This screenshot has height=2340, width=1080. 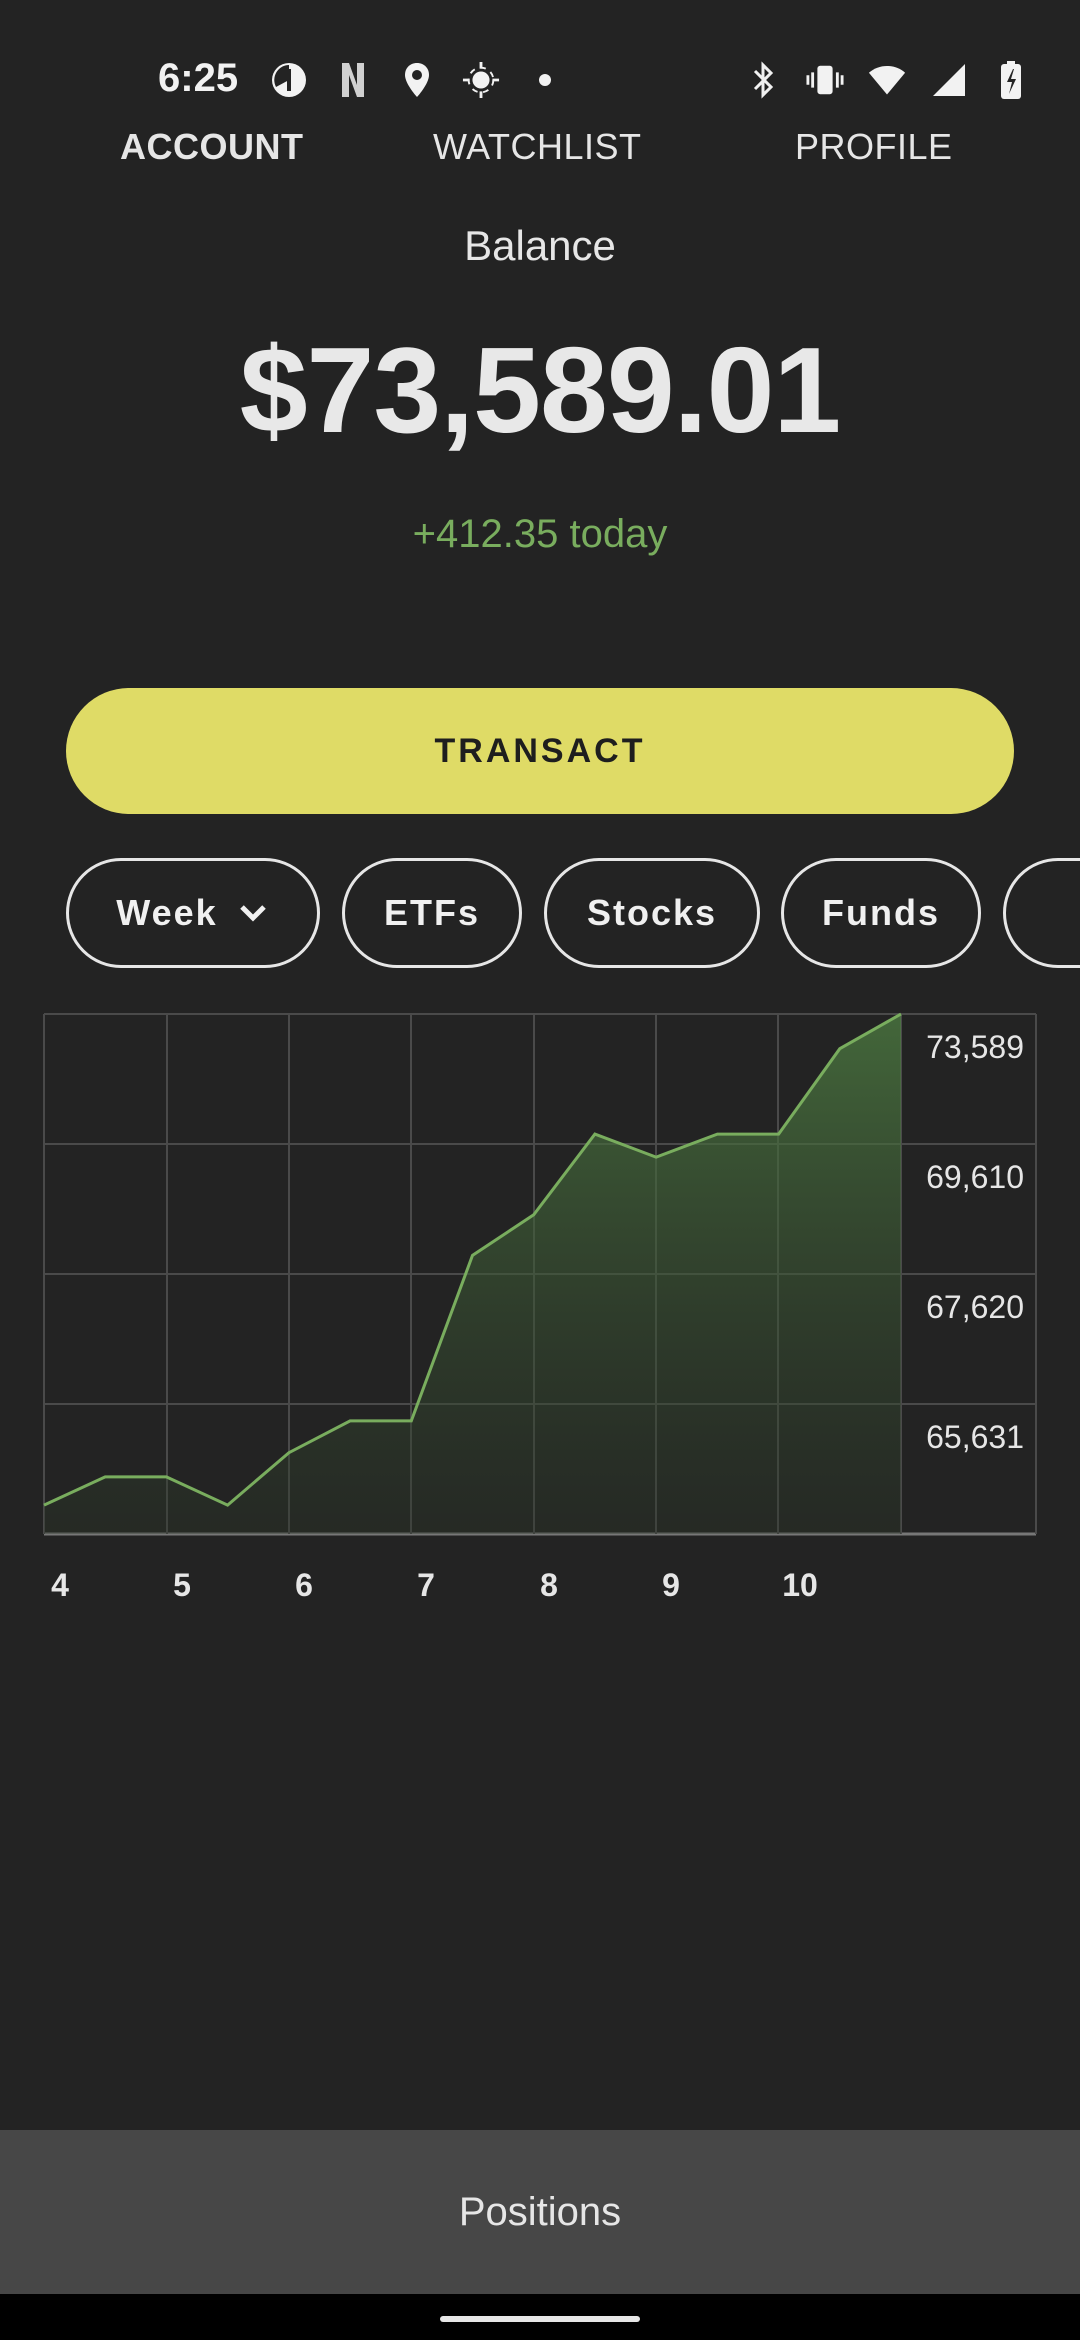 I want to click on x-tick-label: 5, so click(x=182, y=1585).